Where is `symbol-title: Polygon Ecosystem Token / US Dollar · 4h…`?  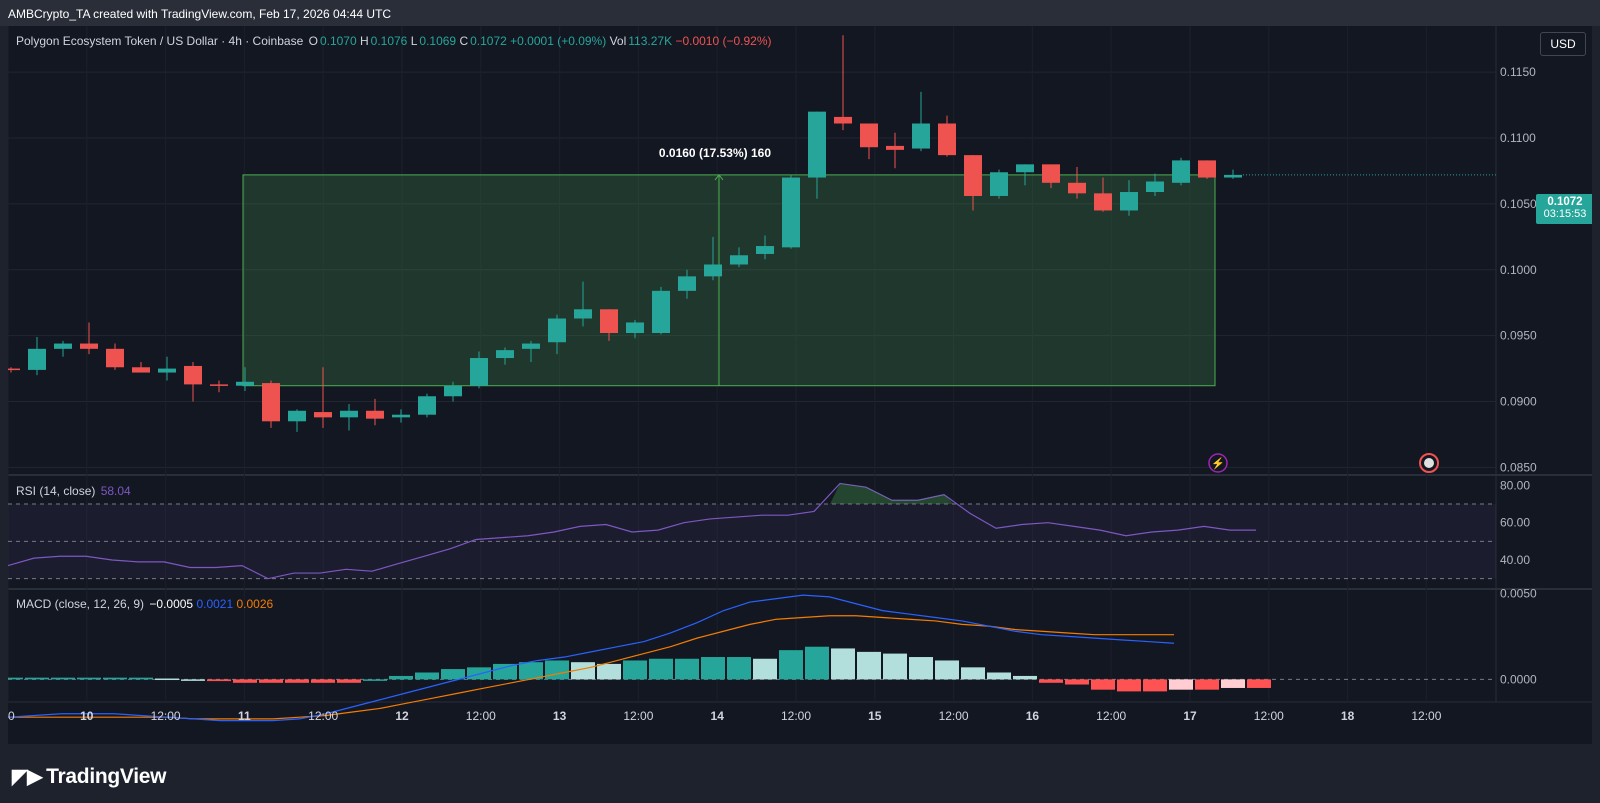
symbol-title: Polygon Ecosystem Token / US Dollar · 4h… is located at coordinates (160, 41).